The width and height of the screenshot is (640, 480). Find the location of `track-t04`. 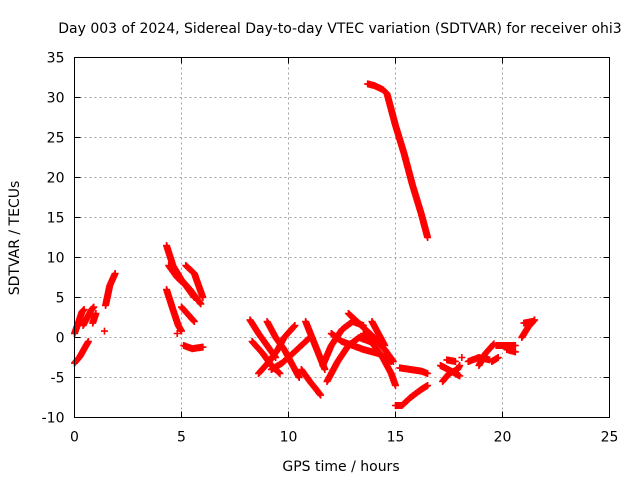

track-t04 is located at coordinates (94, 318).